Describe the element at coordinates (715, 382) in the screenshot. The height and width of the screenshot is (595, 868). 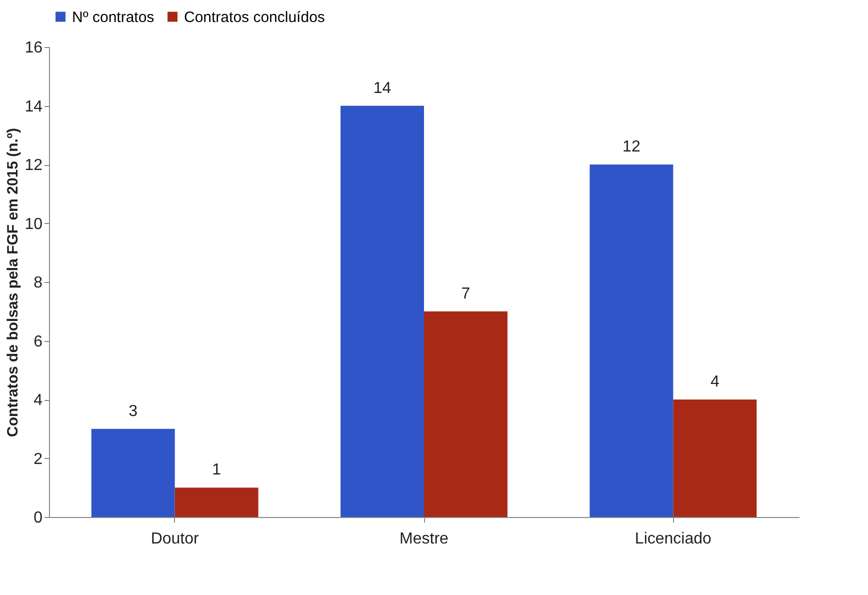
I see `data-label: 4` at that location.